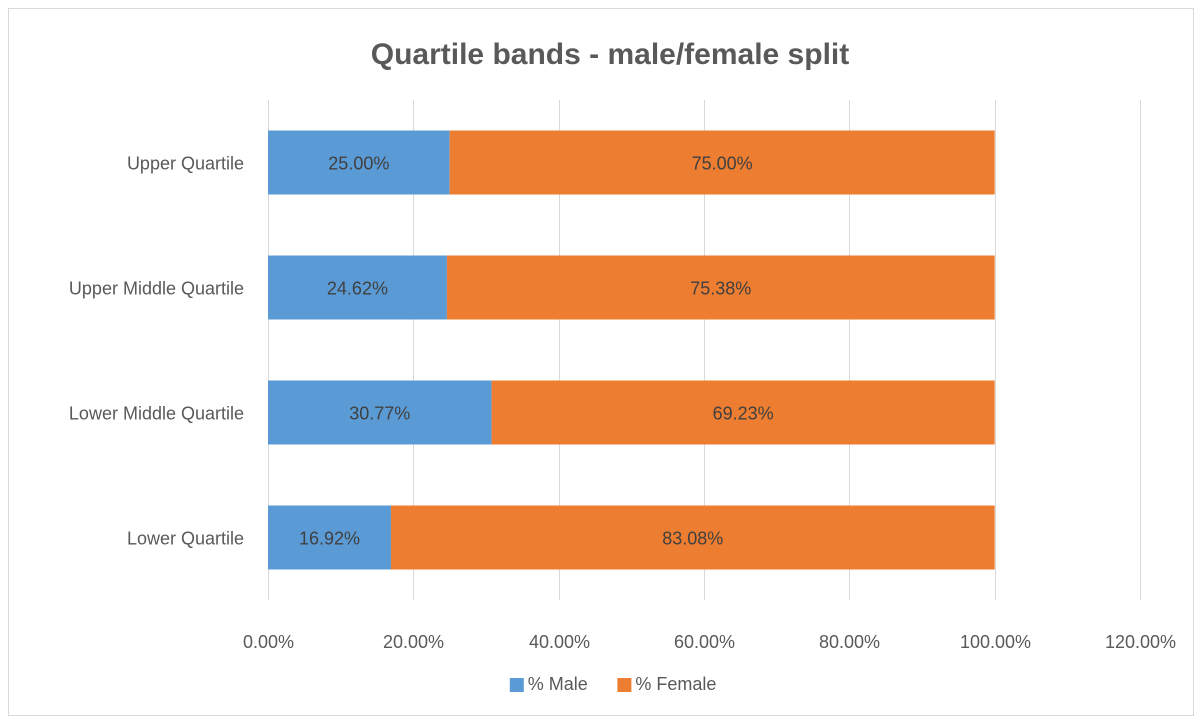 The width and height of the screenshot is (1204, 724). I want to click on category-label: Lower Middle Quartile, so click(156, 414).